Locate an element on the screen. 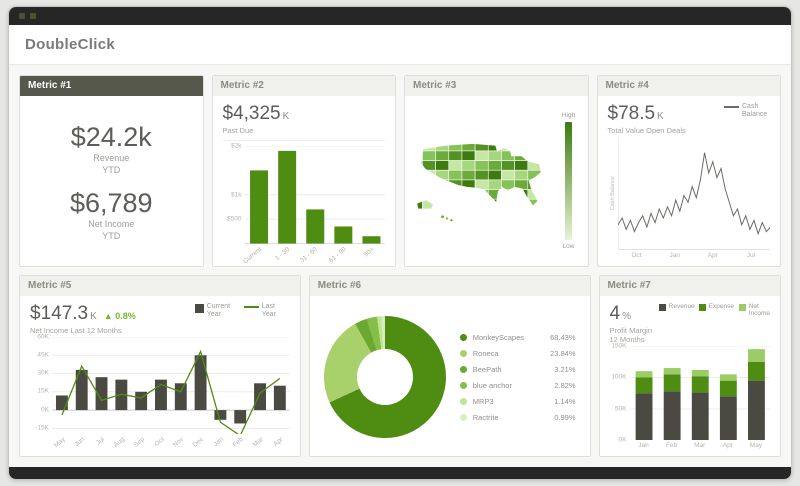  legend-percent: 2.82% is located at coordinates (565, 385).